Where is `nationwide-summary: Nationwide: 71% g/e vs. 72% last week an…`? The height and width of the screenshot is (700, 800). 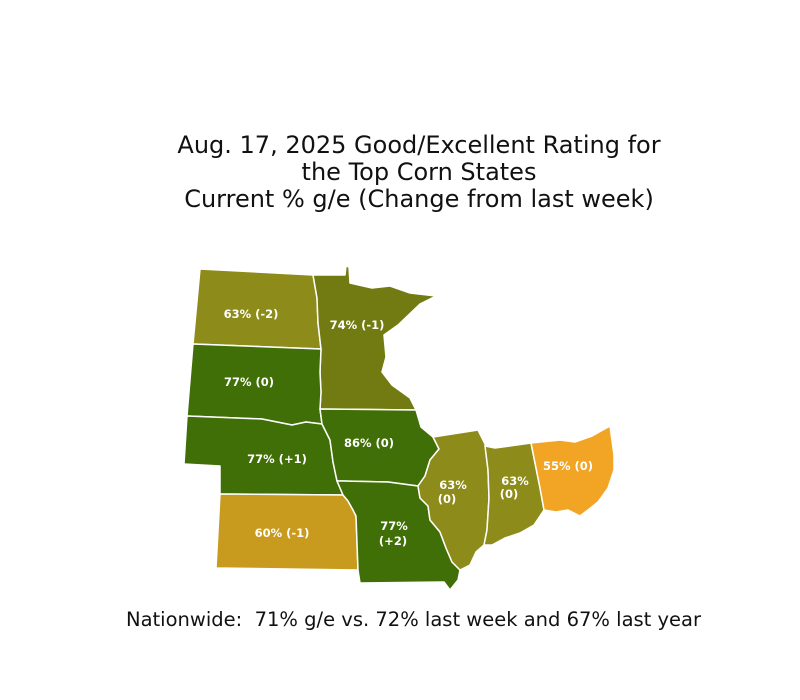
nationwide-summary: Nationwide: 71% g/e vs. 72% last week an… is located at coordinates (414, 619).